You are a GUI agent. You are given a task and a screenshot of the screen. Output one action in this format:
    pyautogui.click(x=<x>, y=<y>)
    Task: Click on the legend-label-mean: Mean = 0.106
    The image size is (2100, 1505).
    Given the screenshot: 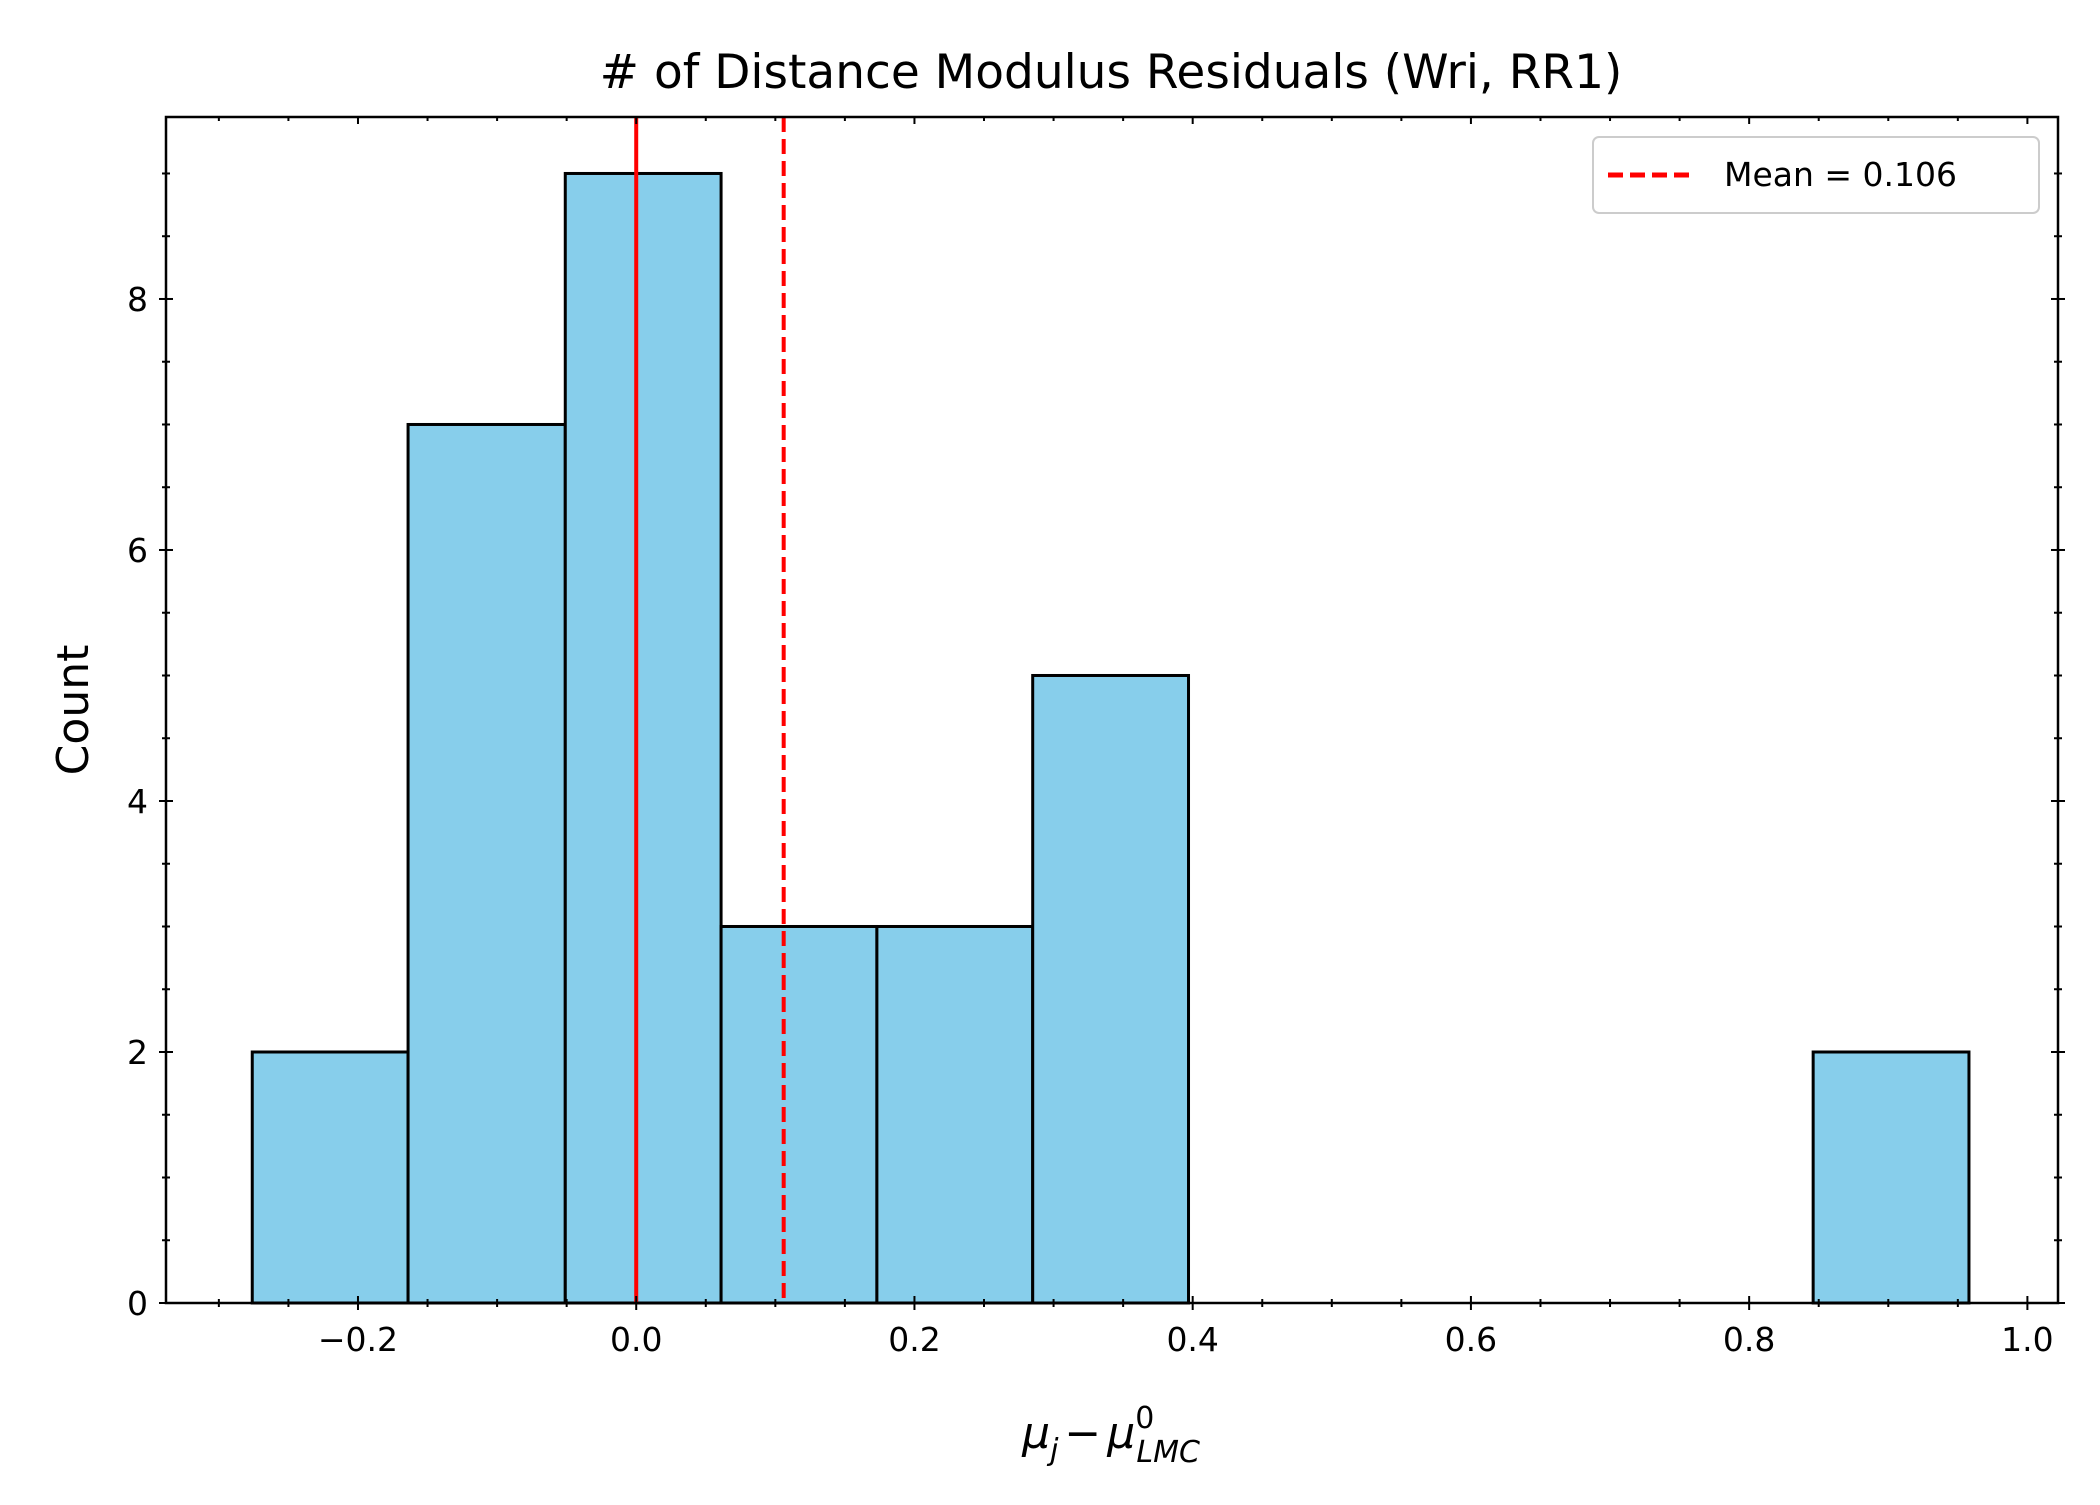 What is the action you would take?
    pyautogui.click(x=1840, y=174)
    